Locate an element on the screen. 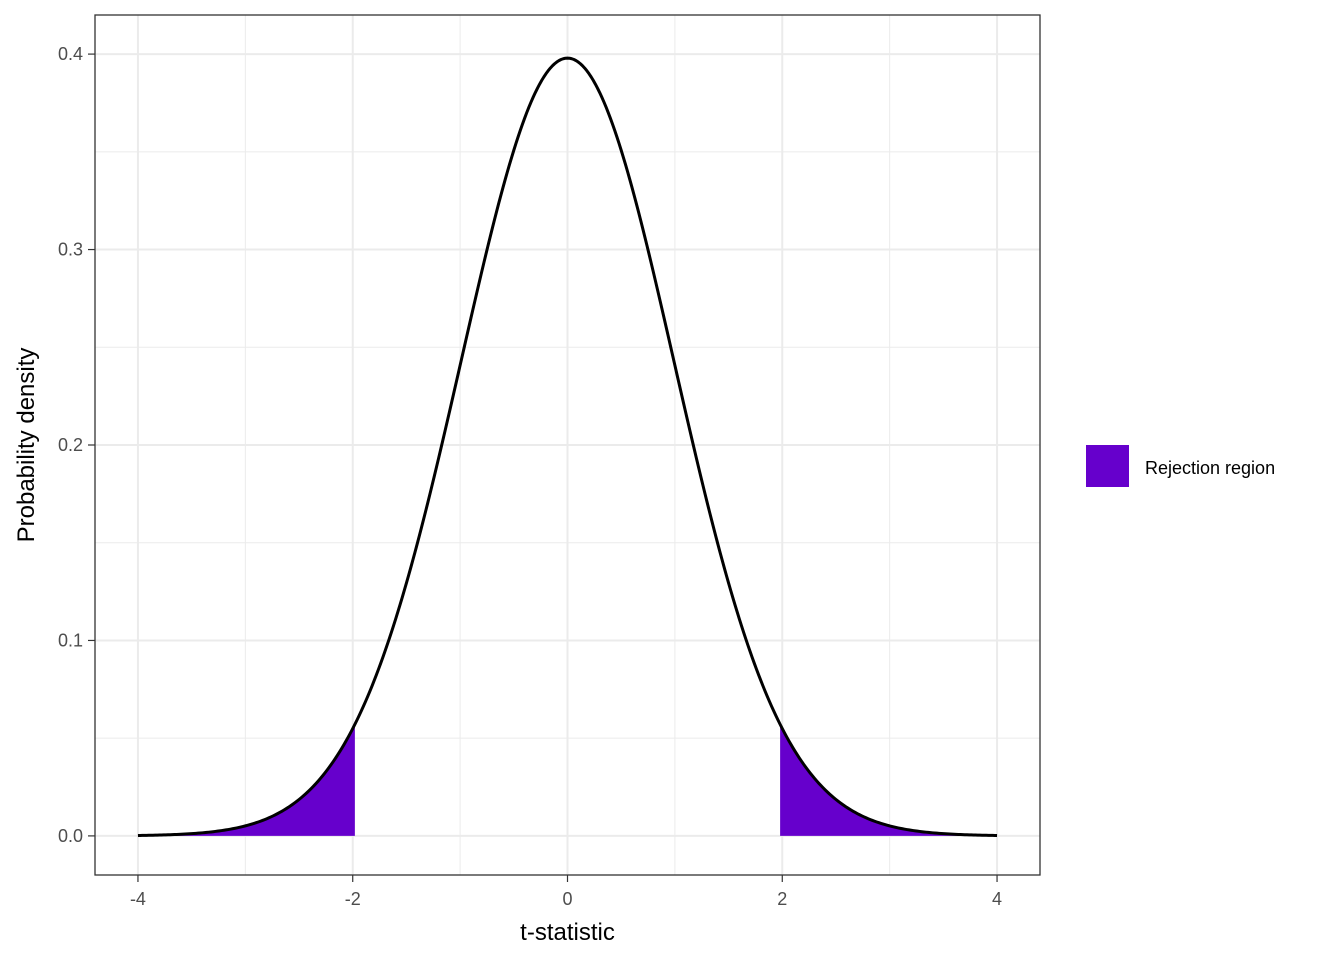  y-tick-label: 0.1 is located at coordinates (70, 640).